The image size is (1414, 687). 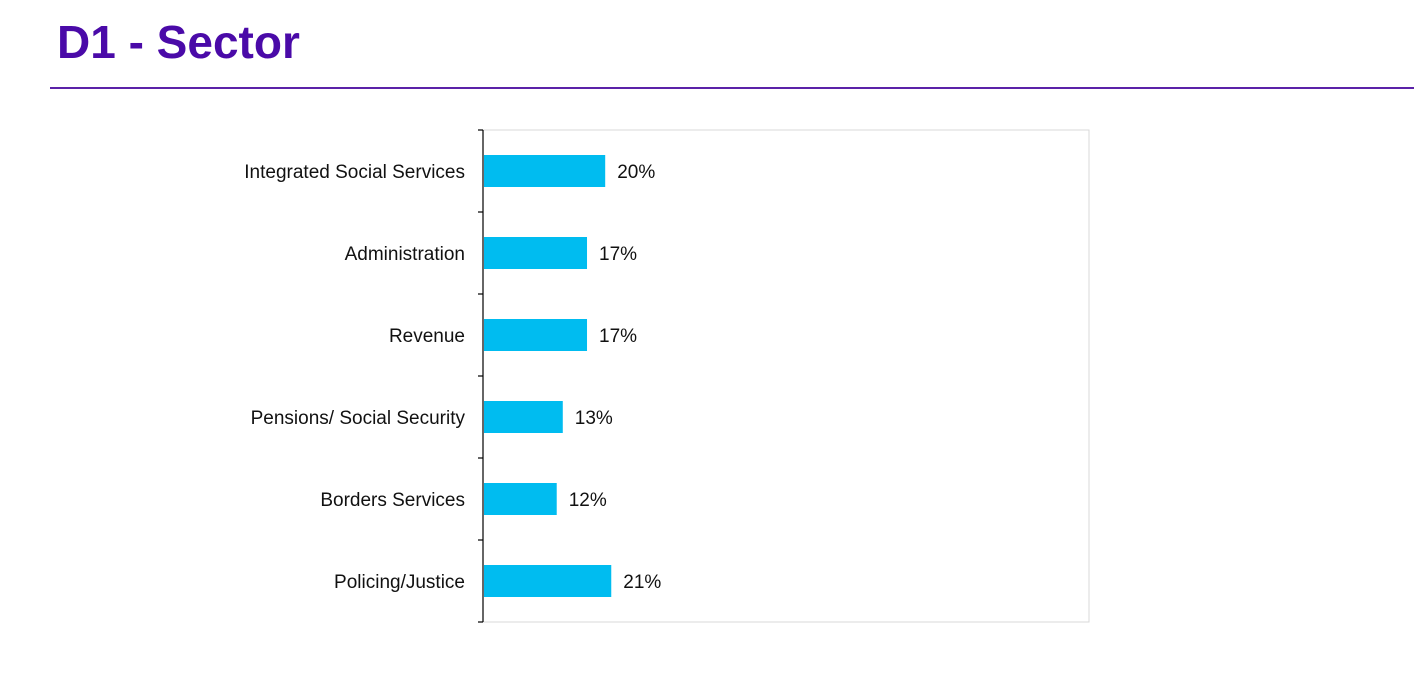 I want to click on category-tick-label: Borders Services, so click(x=392, y=500).